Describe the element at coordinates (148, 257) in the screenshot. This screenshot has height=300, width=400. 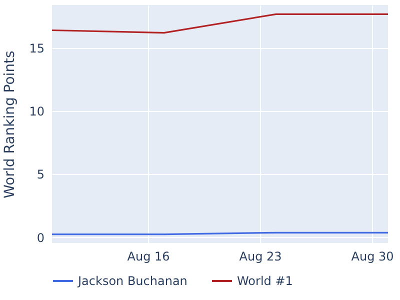
I see `x-tick-label: Aug 16` at that location.